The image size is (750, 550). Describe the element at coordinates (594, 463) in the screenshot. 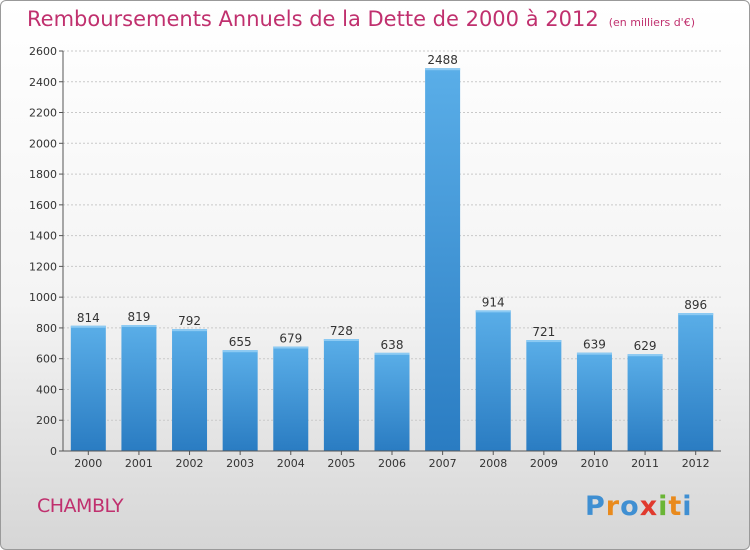

I see `x-tick-label: 2010` at that location.